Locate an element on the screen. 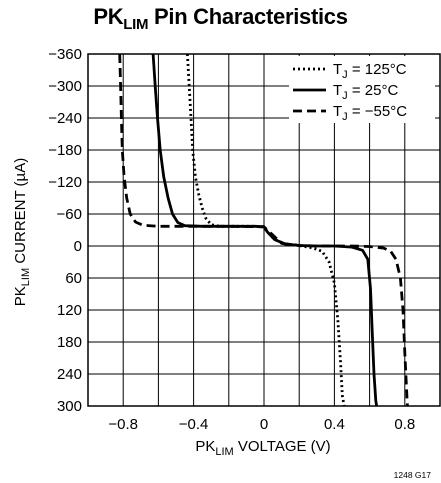 The image size is (441, 483). y-tick-label: 180 is located at coordinates (69, 342).